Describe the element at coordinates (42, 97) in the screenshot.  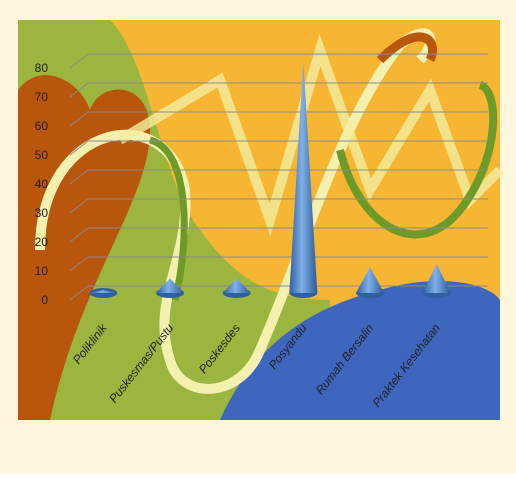
I see `y-tick-label: 70` at that location.